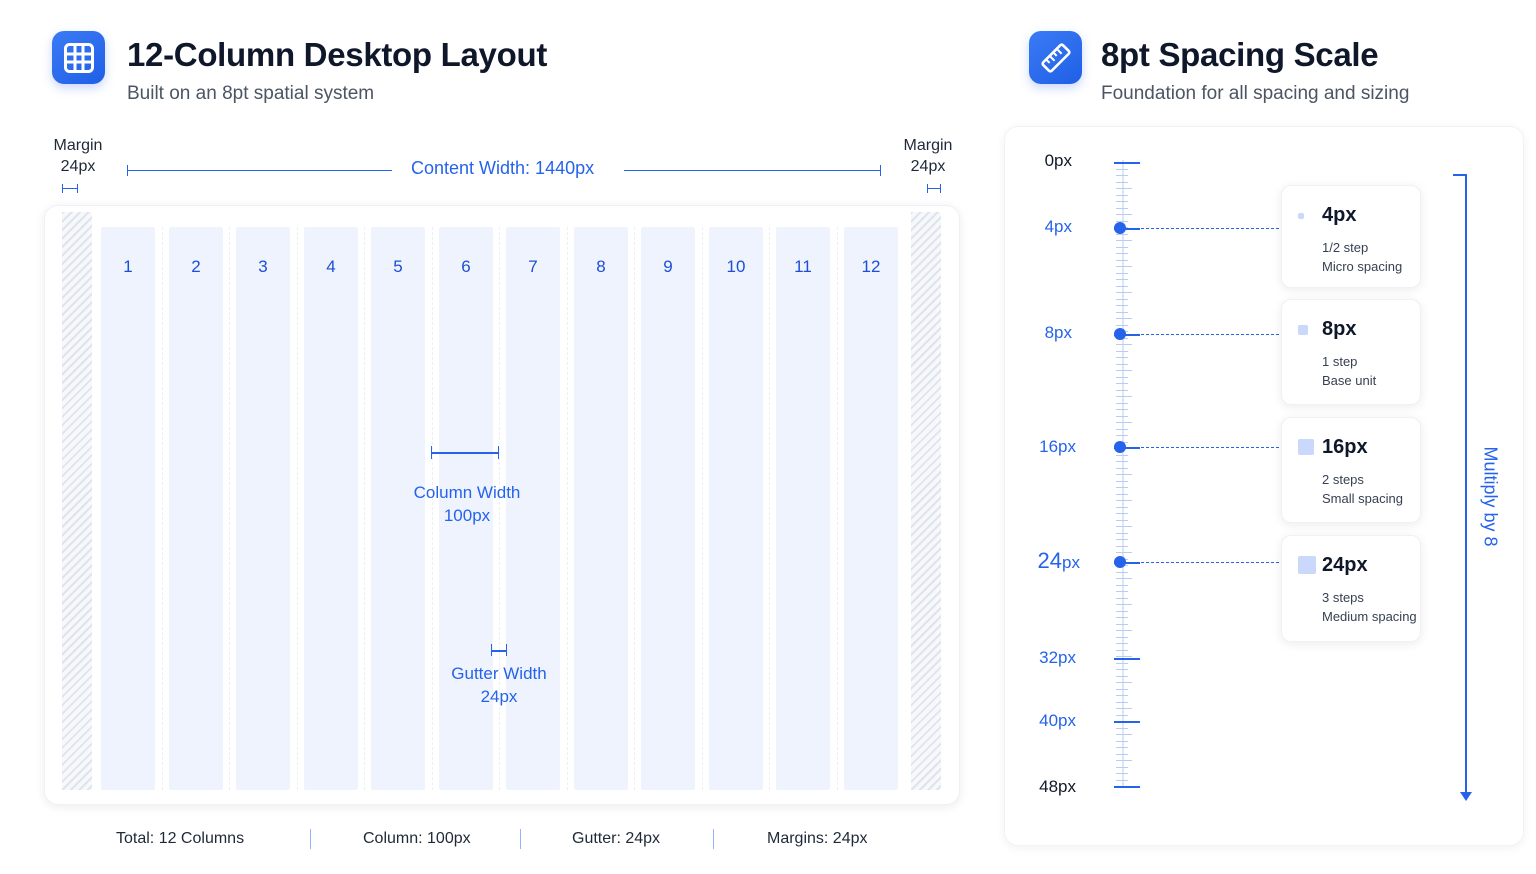 The width and height of the screenshot is (1536, 874). What do you see at coordinates (467, 504) in the screenshot?
I see `column-width-label: Column Width 100px` at bounding box center [467, 504].